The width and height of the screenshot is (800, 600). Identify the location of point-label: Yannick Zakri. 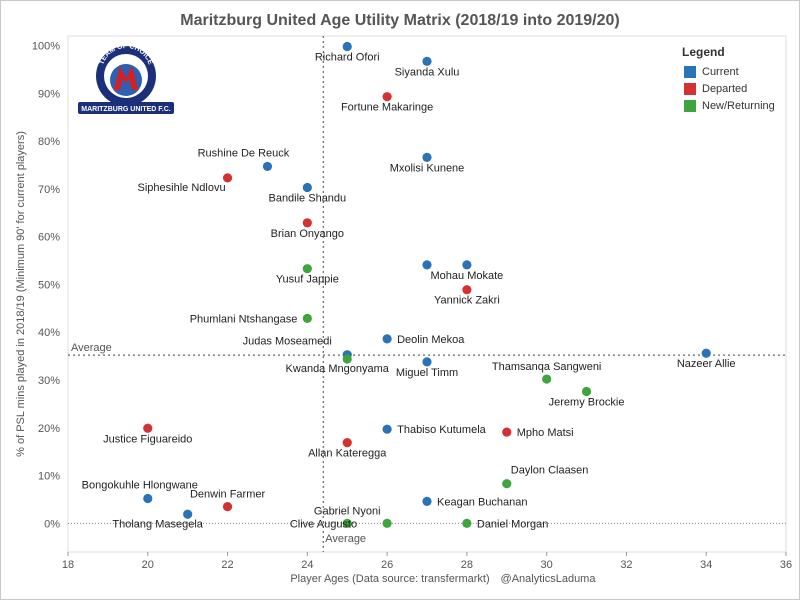
(467, 301).